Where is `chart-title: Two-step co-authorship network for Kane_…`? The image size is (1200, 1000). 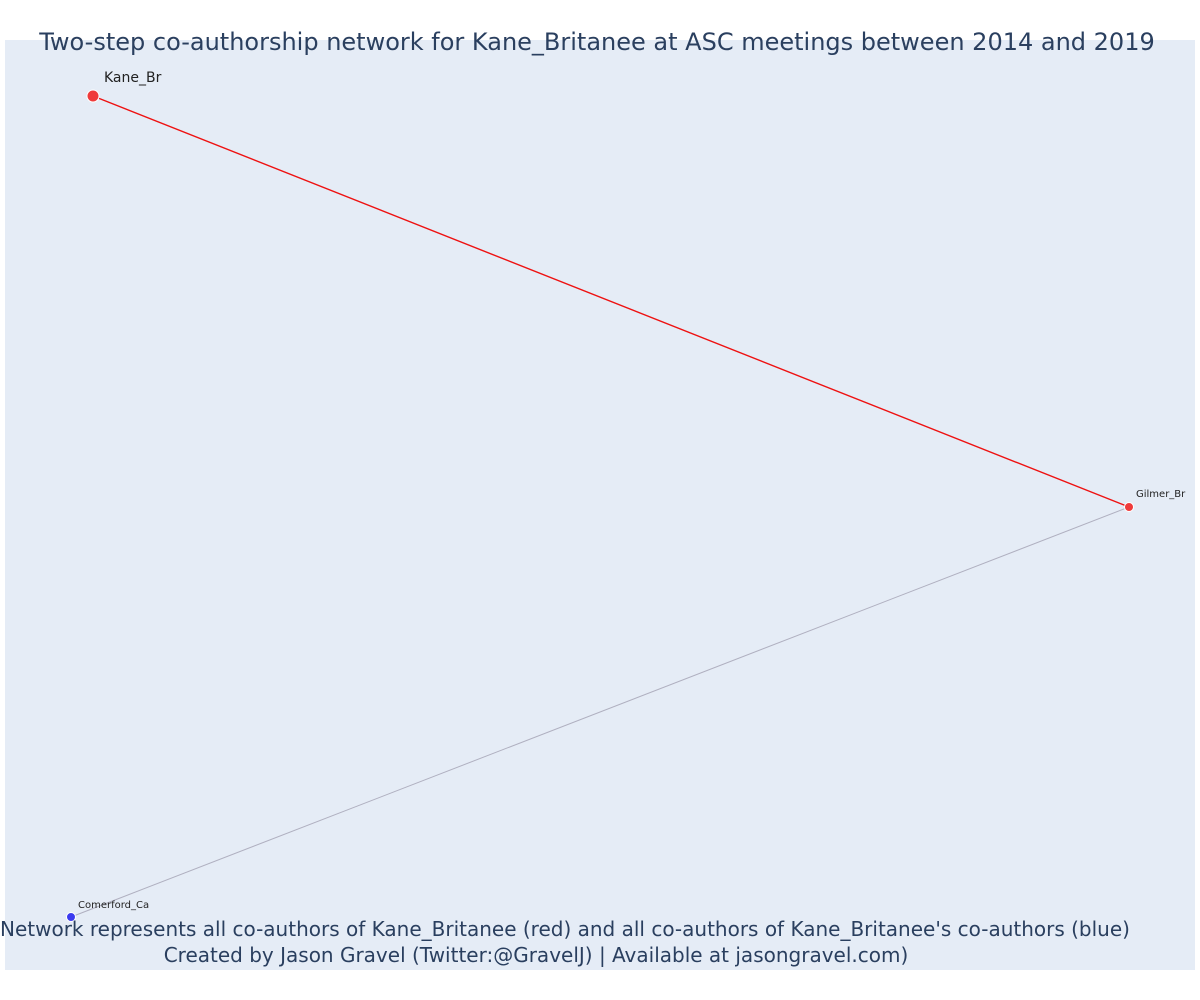 chart-title: Two-step co-authorship network for Kane_… is located at coordinates (597, 42).